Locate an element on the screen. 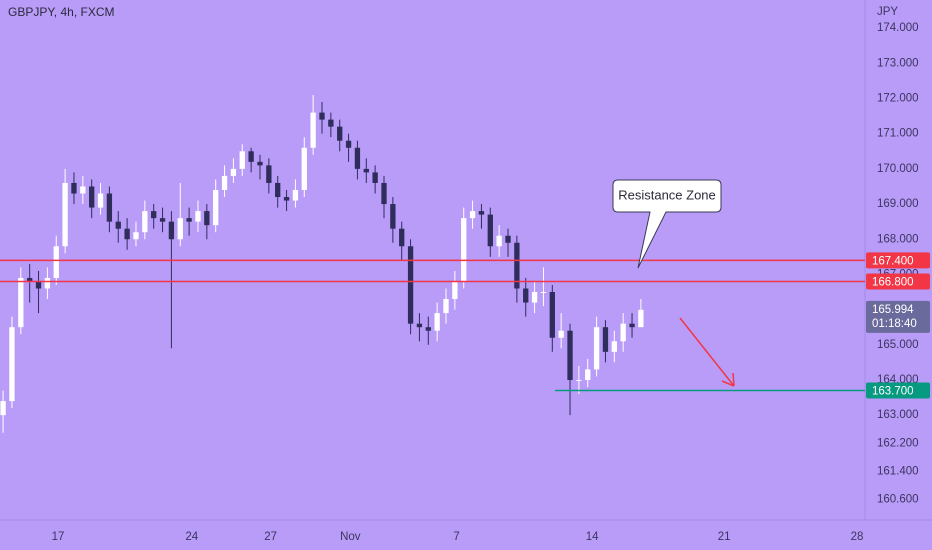 The image size is (932, 550). level-label: 167.400 is located at coordinates (893, 261).